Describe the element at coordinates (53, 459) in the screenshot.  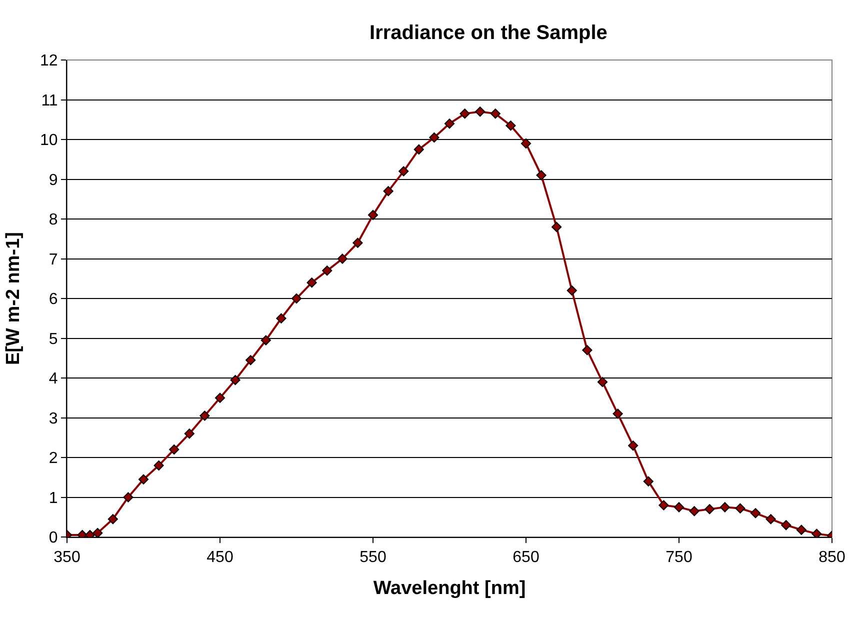
I see `y-tick-label: 2` at that location.